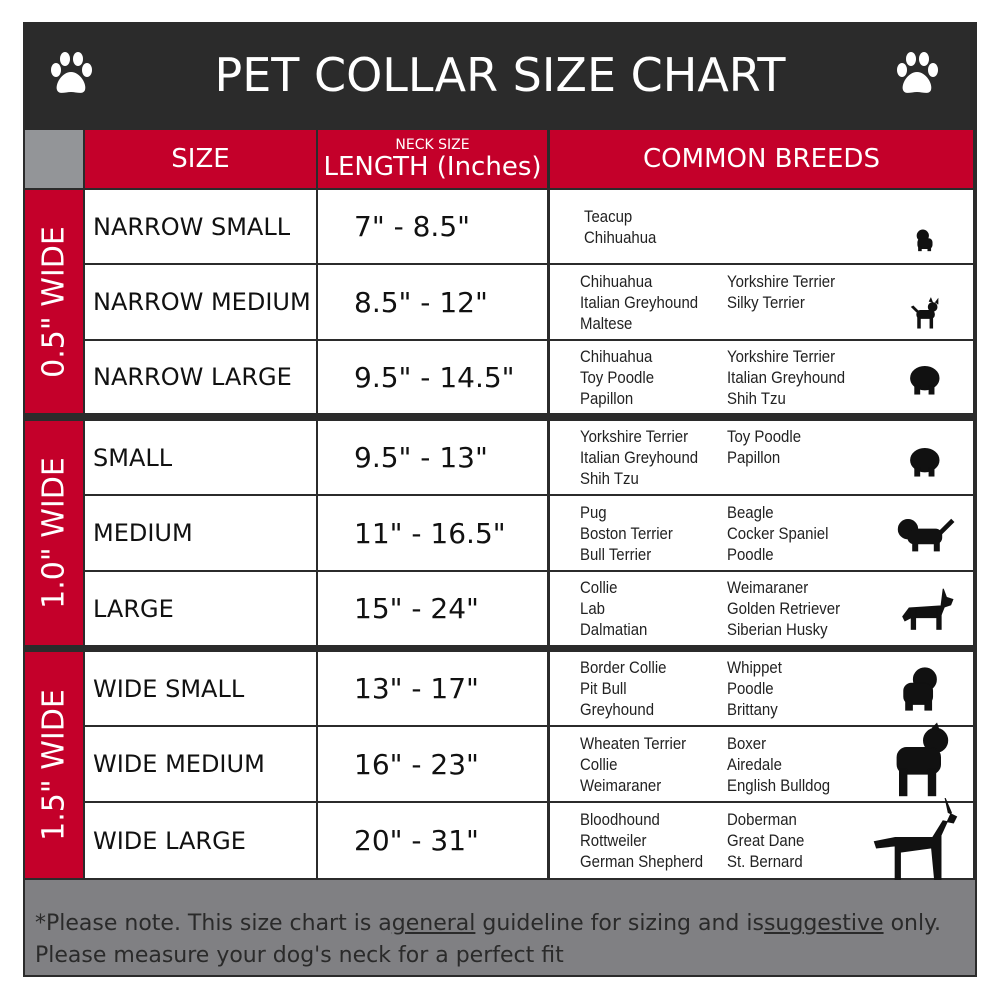  I want to click on breed-name: Cocker Spaniel, so click(778, 533).